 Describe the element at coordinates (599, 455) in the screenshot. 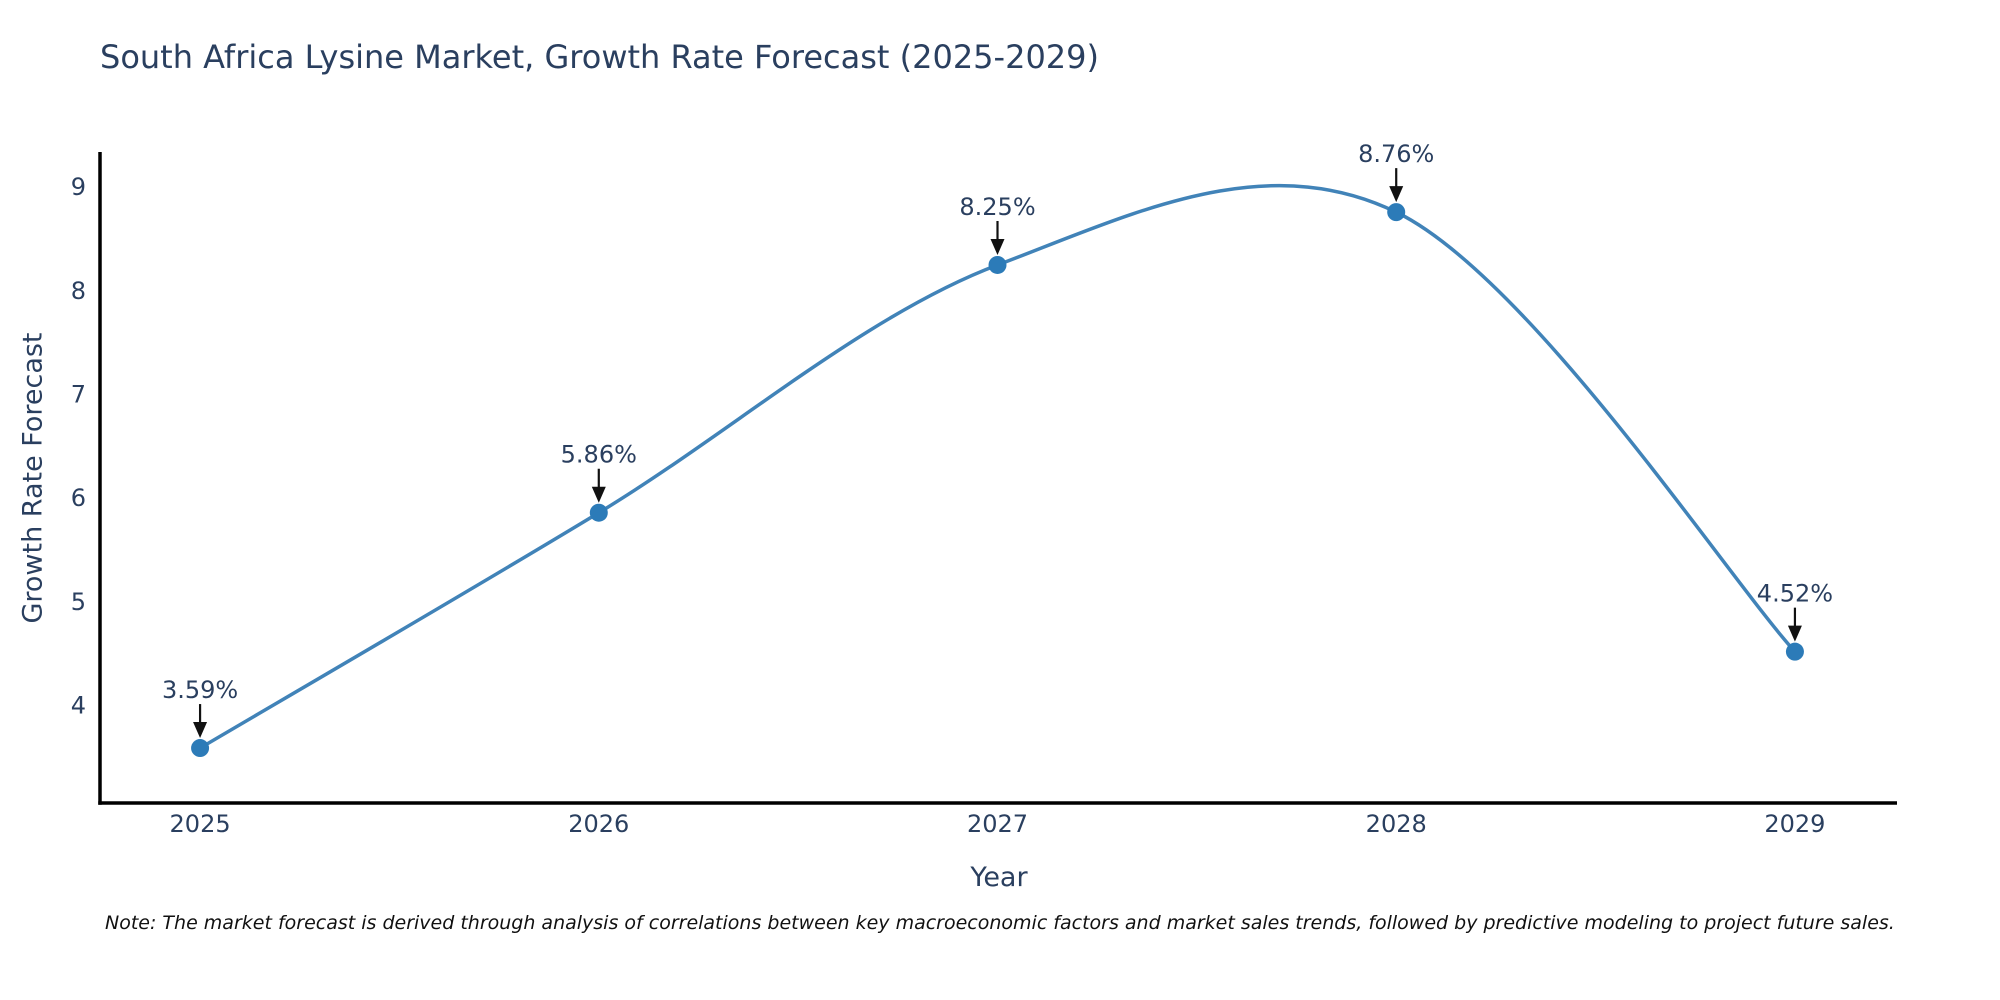

I see `annotation-text: 5.86%` at that location.